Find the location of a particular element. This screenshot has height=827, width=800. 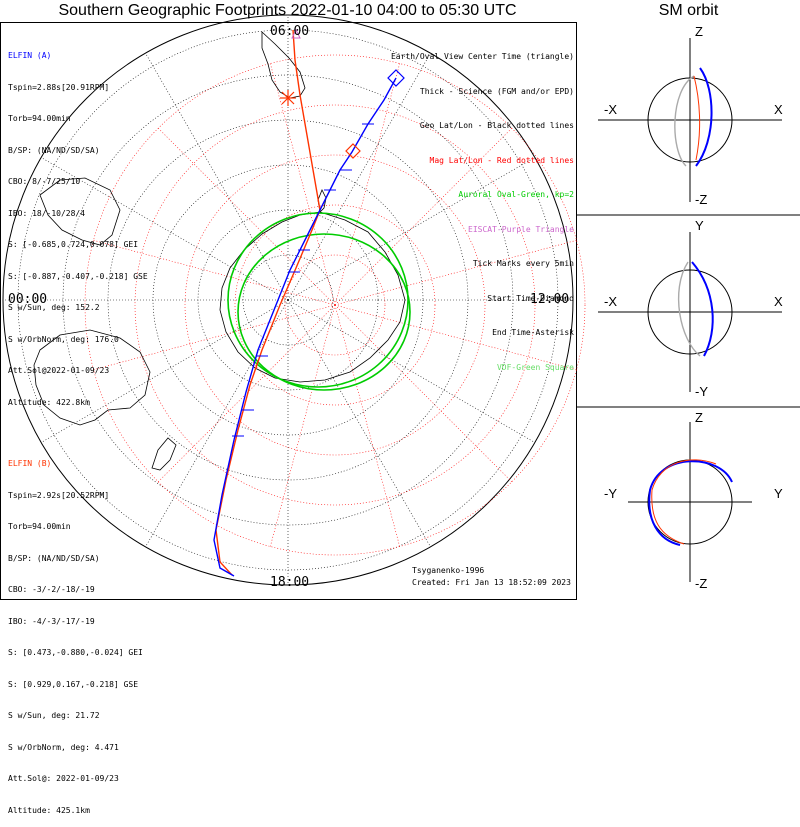

elfin-a-track is located at coordinates (305, 327).